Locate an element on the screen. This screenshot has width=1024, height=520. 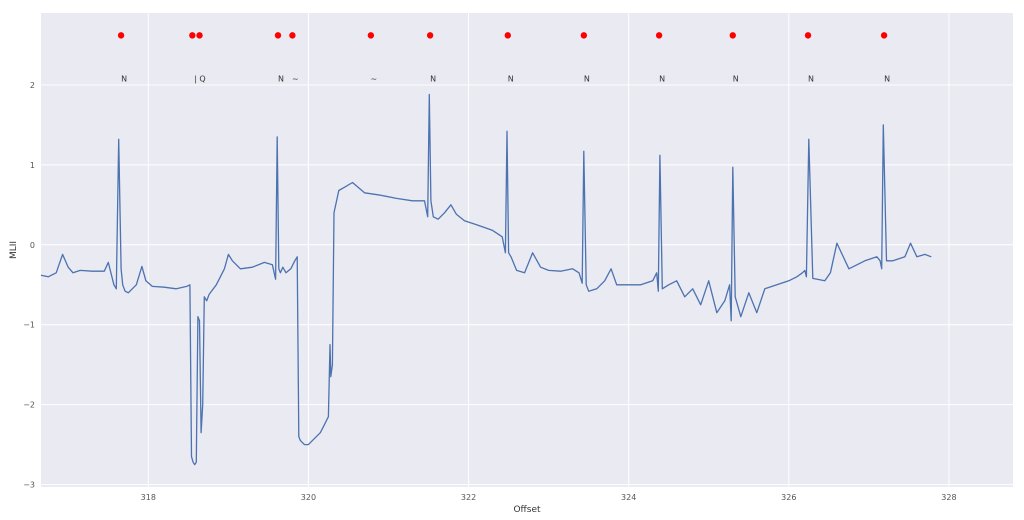
beat-annotations: N | Q N ~ ~ N N N N N N N is located at coordinates (503, 58).